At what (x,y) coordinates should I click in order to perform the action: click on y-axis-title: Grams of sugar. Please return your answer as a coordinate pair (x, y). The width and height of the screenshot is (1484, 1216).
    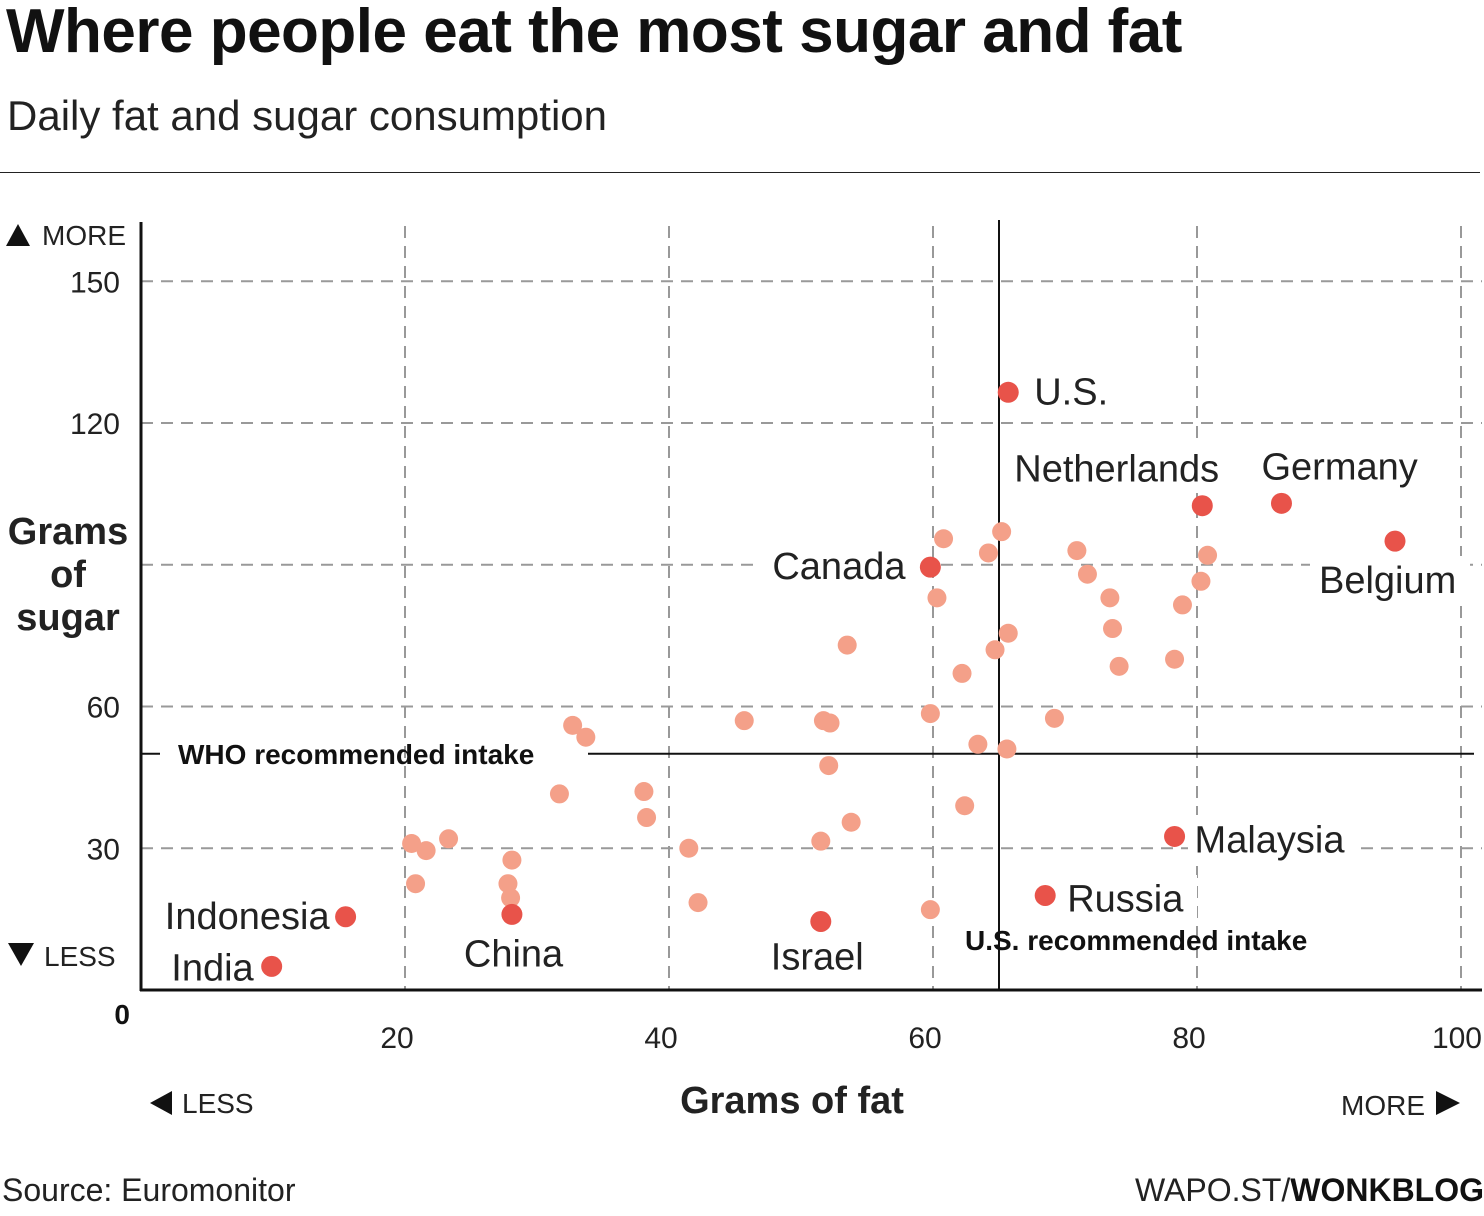
    Looking at the image, I should click on (68, 575).